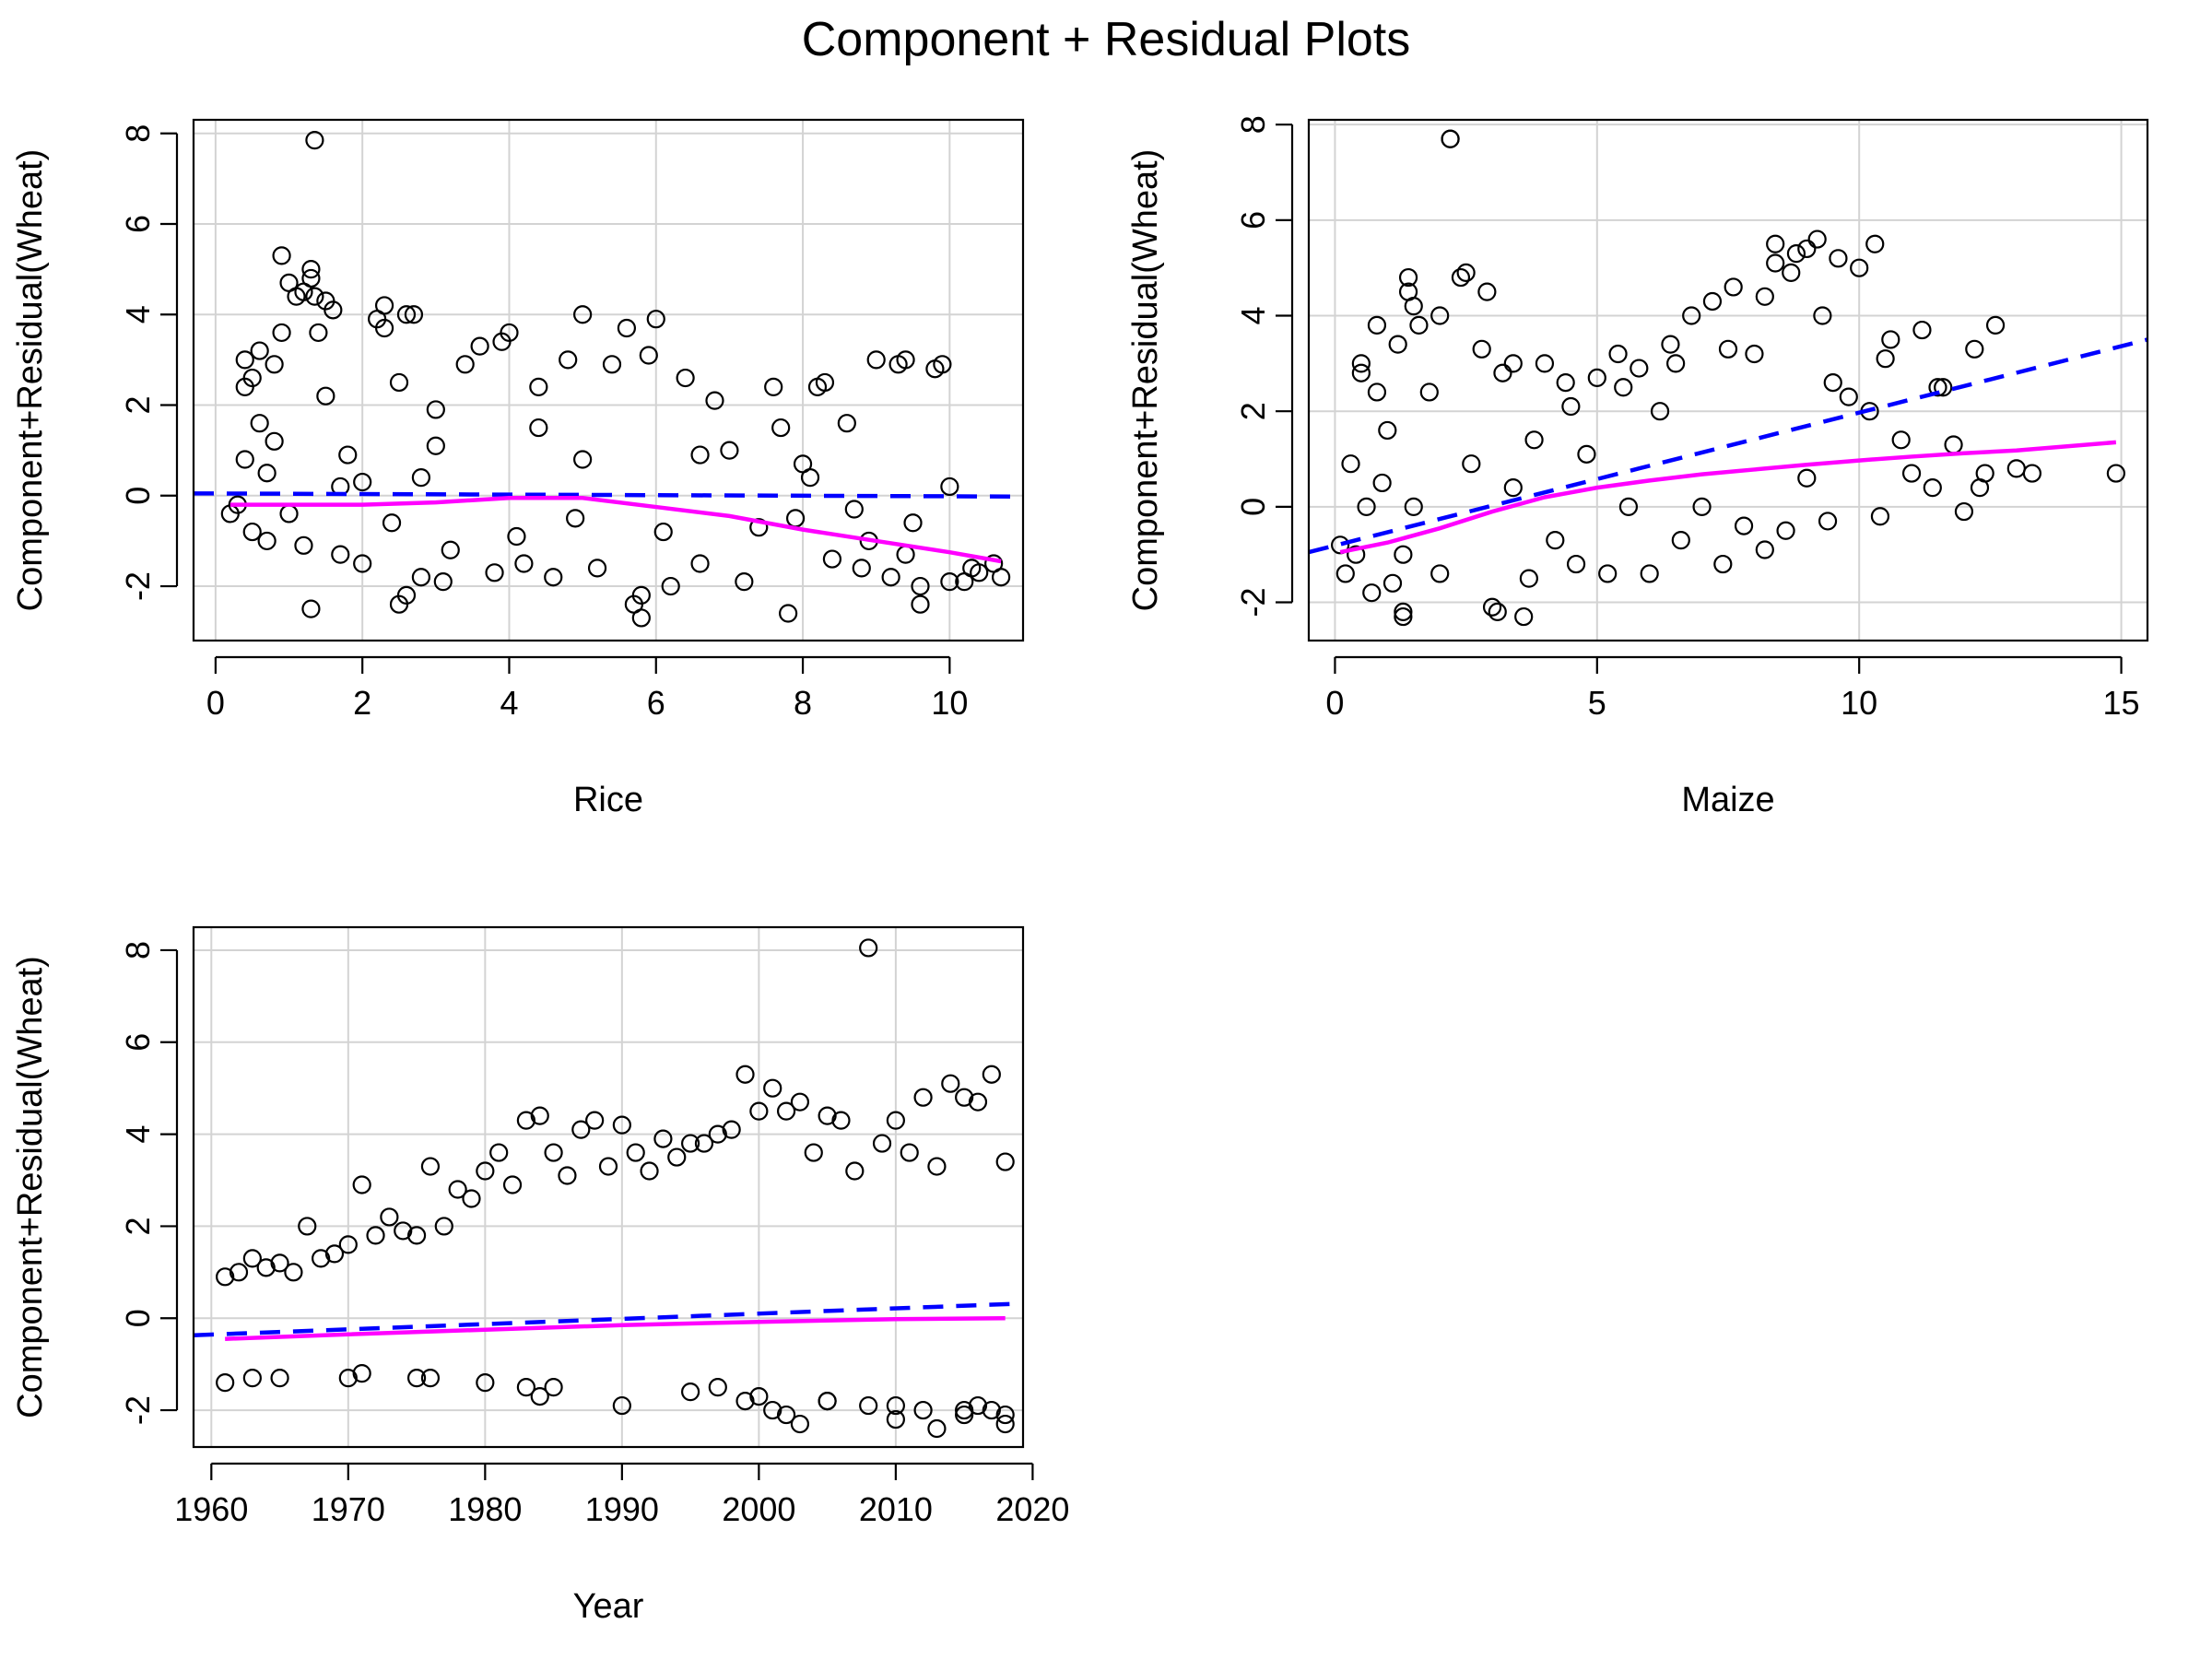 Image resolution: width=2212 pixels, height=1659 pixels. I want to click on y-axis-label: Component+Residual(Wheat), so click(30, 380).